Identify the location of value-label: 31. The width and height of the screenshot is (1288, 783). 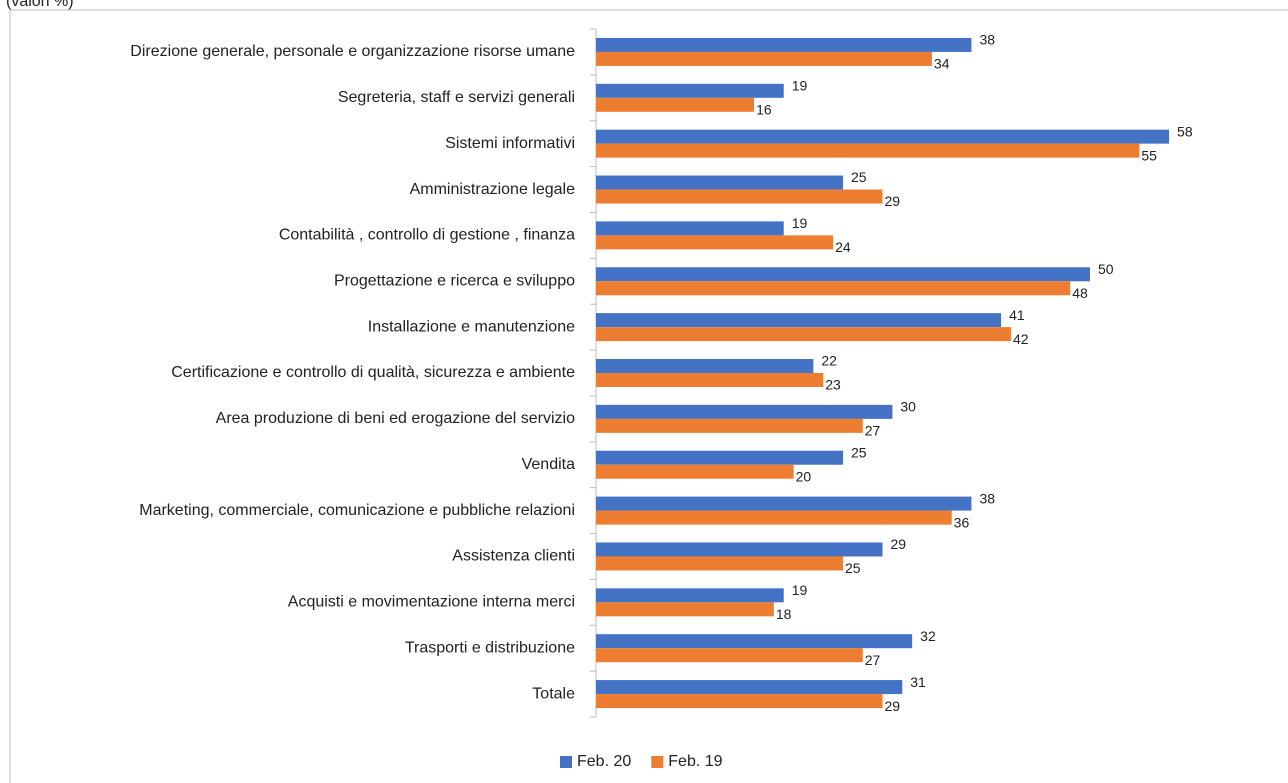
(918, 682).